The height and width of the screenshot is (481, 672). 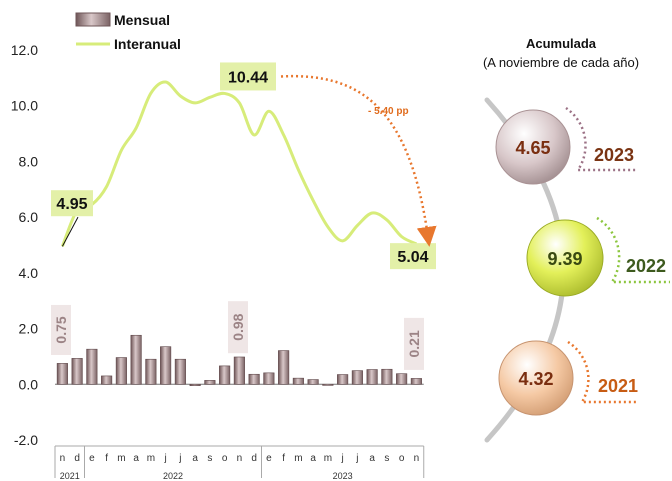 I want to click on bubble-2021-value: 4.32, so click(x=535, y=379).